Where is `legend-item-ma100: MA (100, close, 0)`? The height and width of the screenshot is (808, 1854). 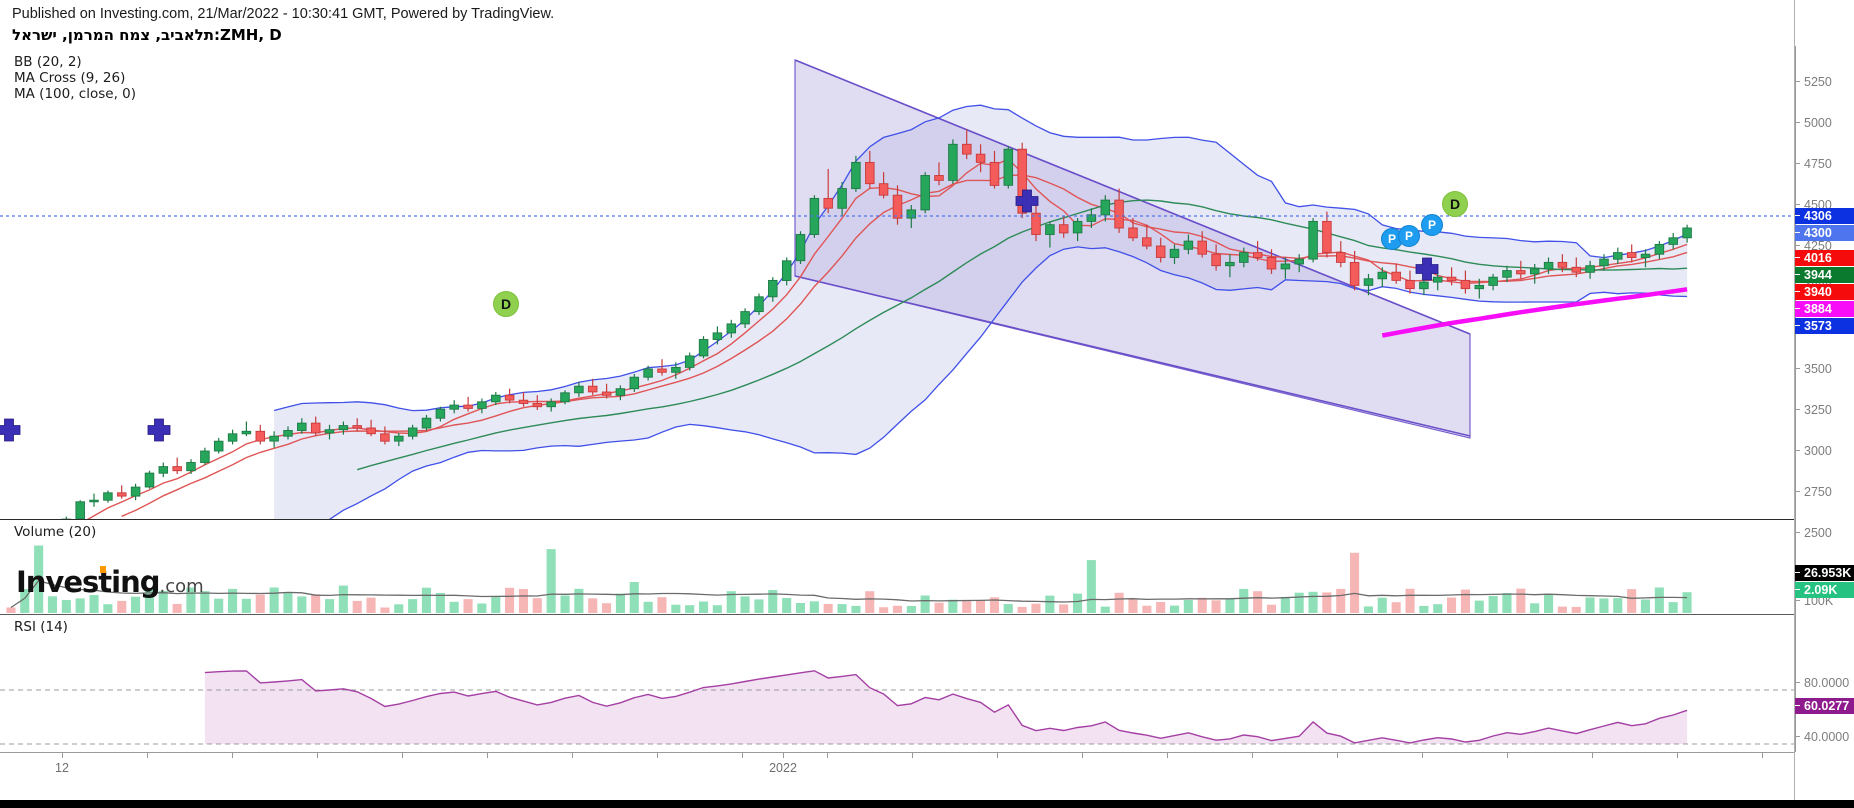 legend-item-ma100: MA (100, close, 0) is located at coordinates (75, 94).